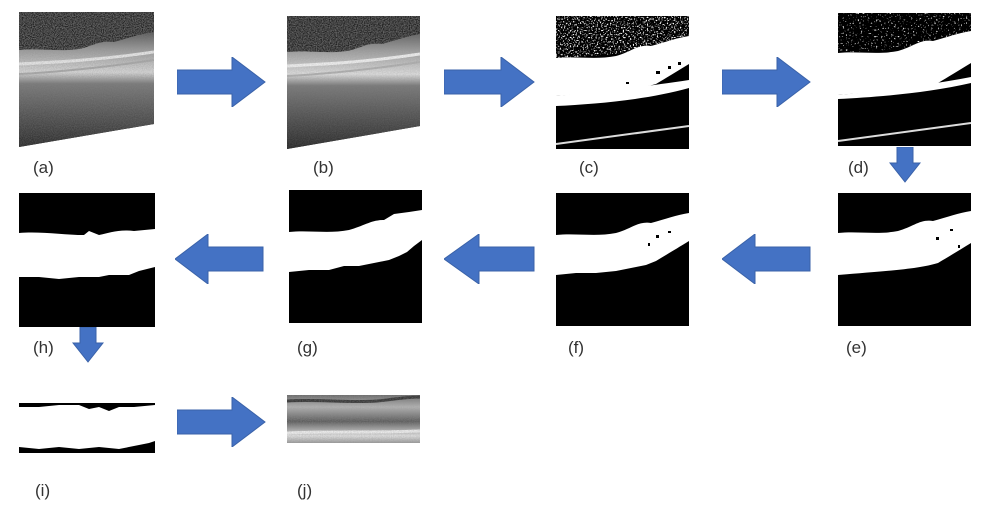 This screenshot has width=1002, height=521. What do you see at coordinates (355, 256) in the screenshot?
I see `panel-g-layer-mask` at bounding box center [355, 256].